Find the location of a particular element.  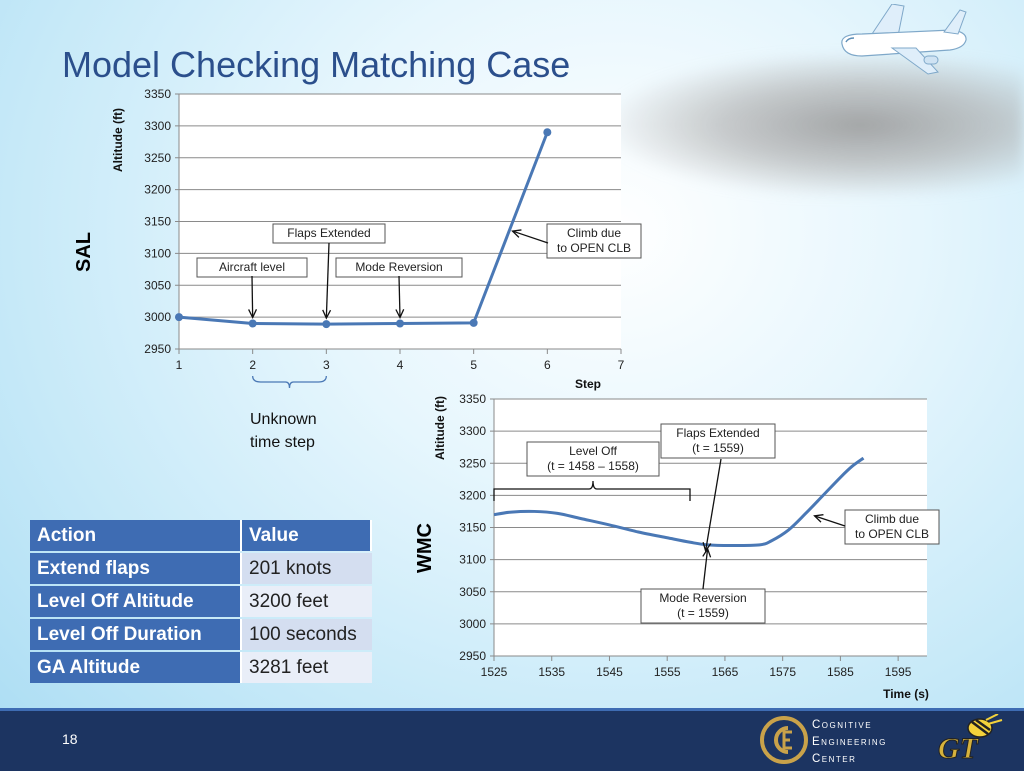

sal-arrow-mode-reversion-shaft is located at coordinates (399, 296).